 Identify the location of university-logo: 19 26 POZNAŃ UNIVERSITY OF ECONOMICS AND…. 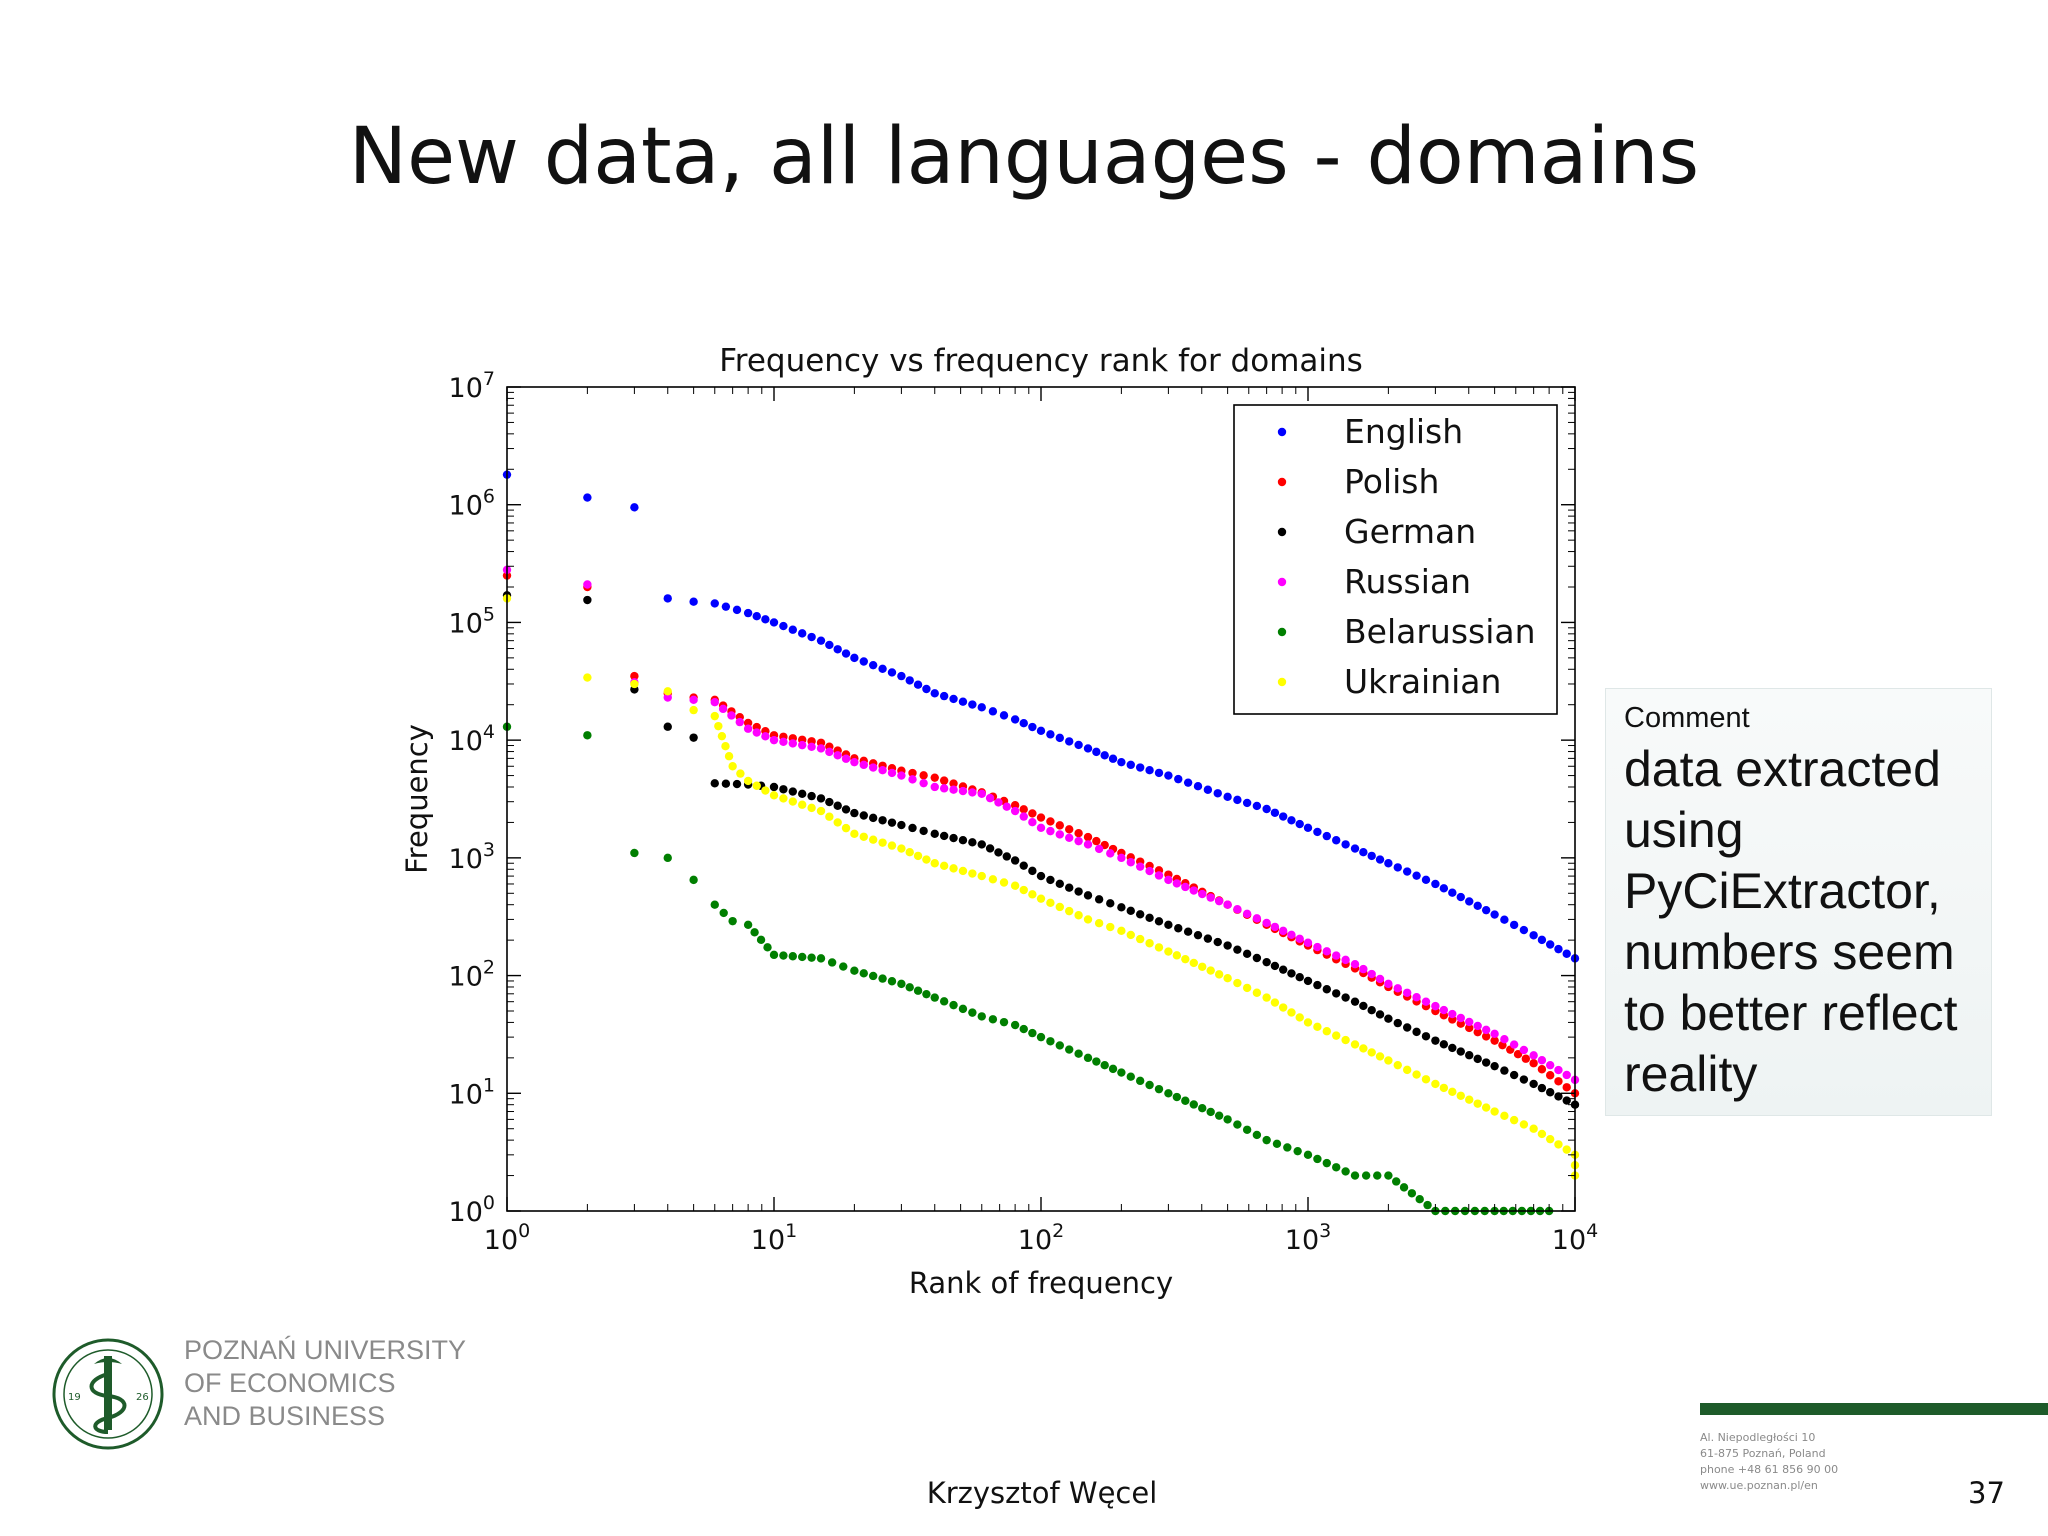
(258, 1394).